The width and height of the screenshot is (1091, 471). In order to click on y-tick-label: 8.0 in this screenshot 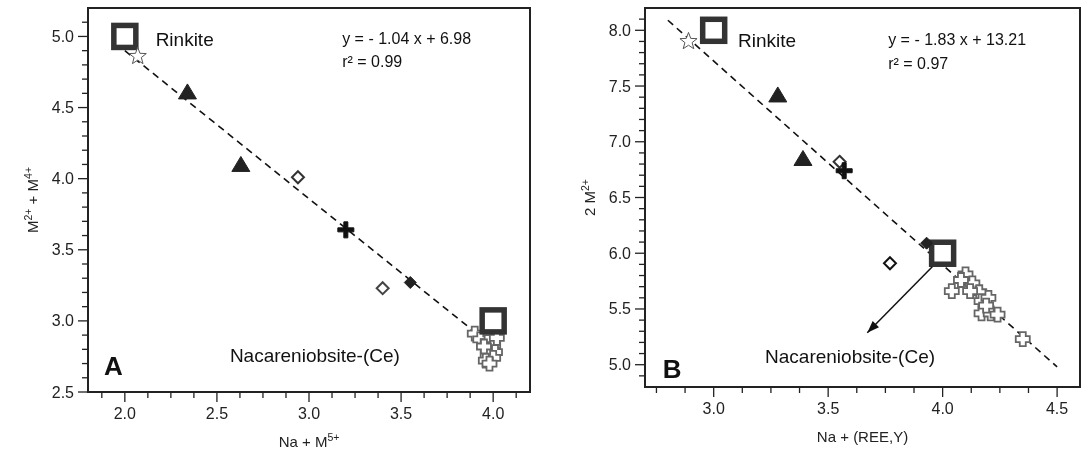, I will do `click(620, 30)`.